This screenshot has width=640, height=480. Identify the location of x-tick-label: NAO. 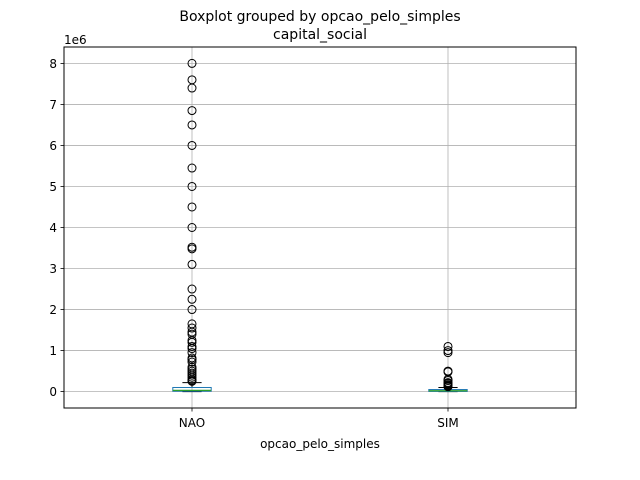
(192, 423).